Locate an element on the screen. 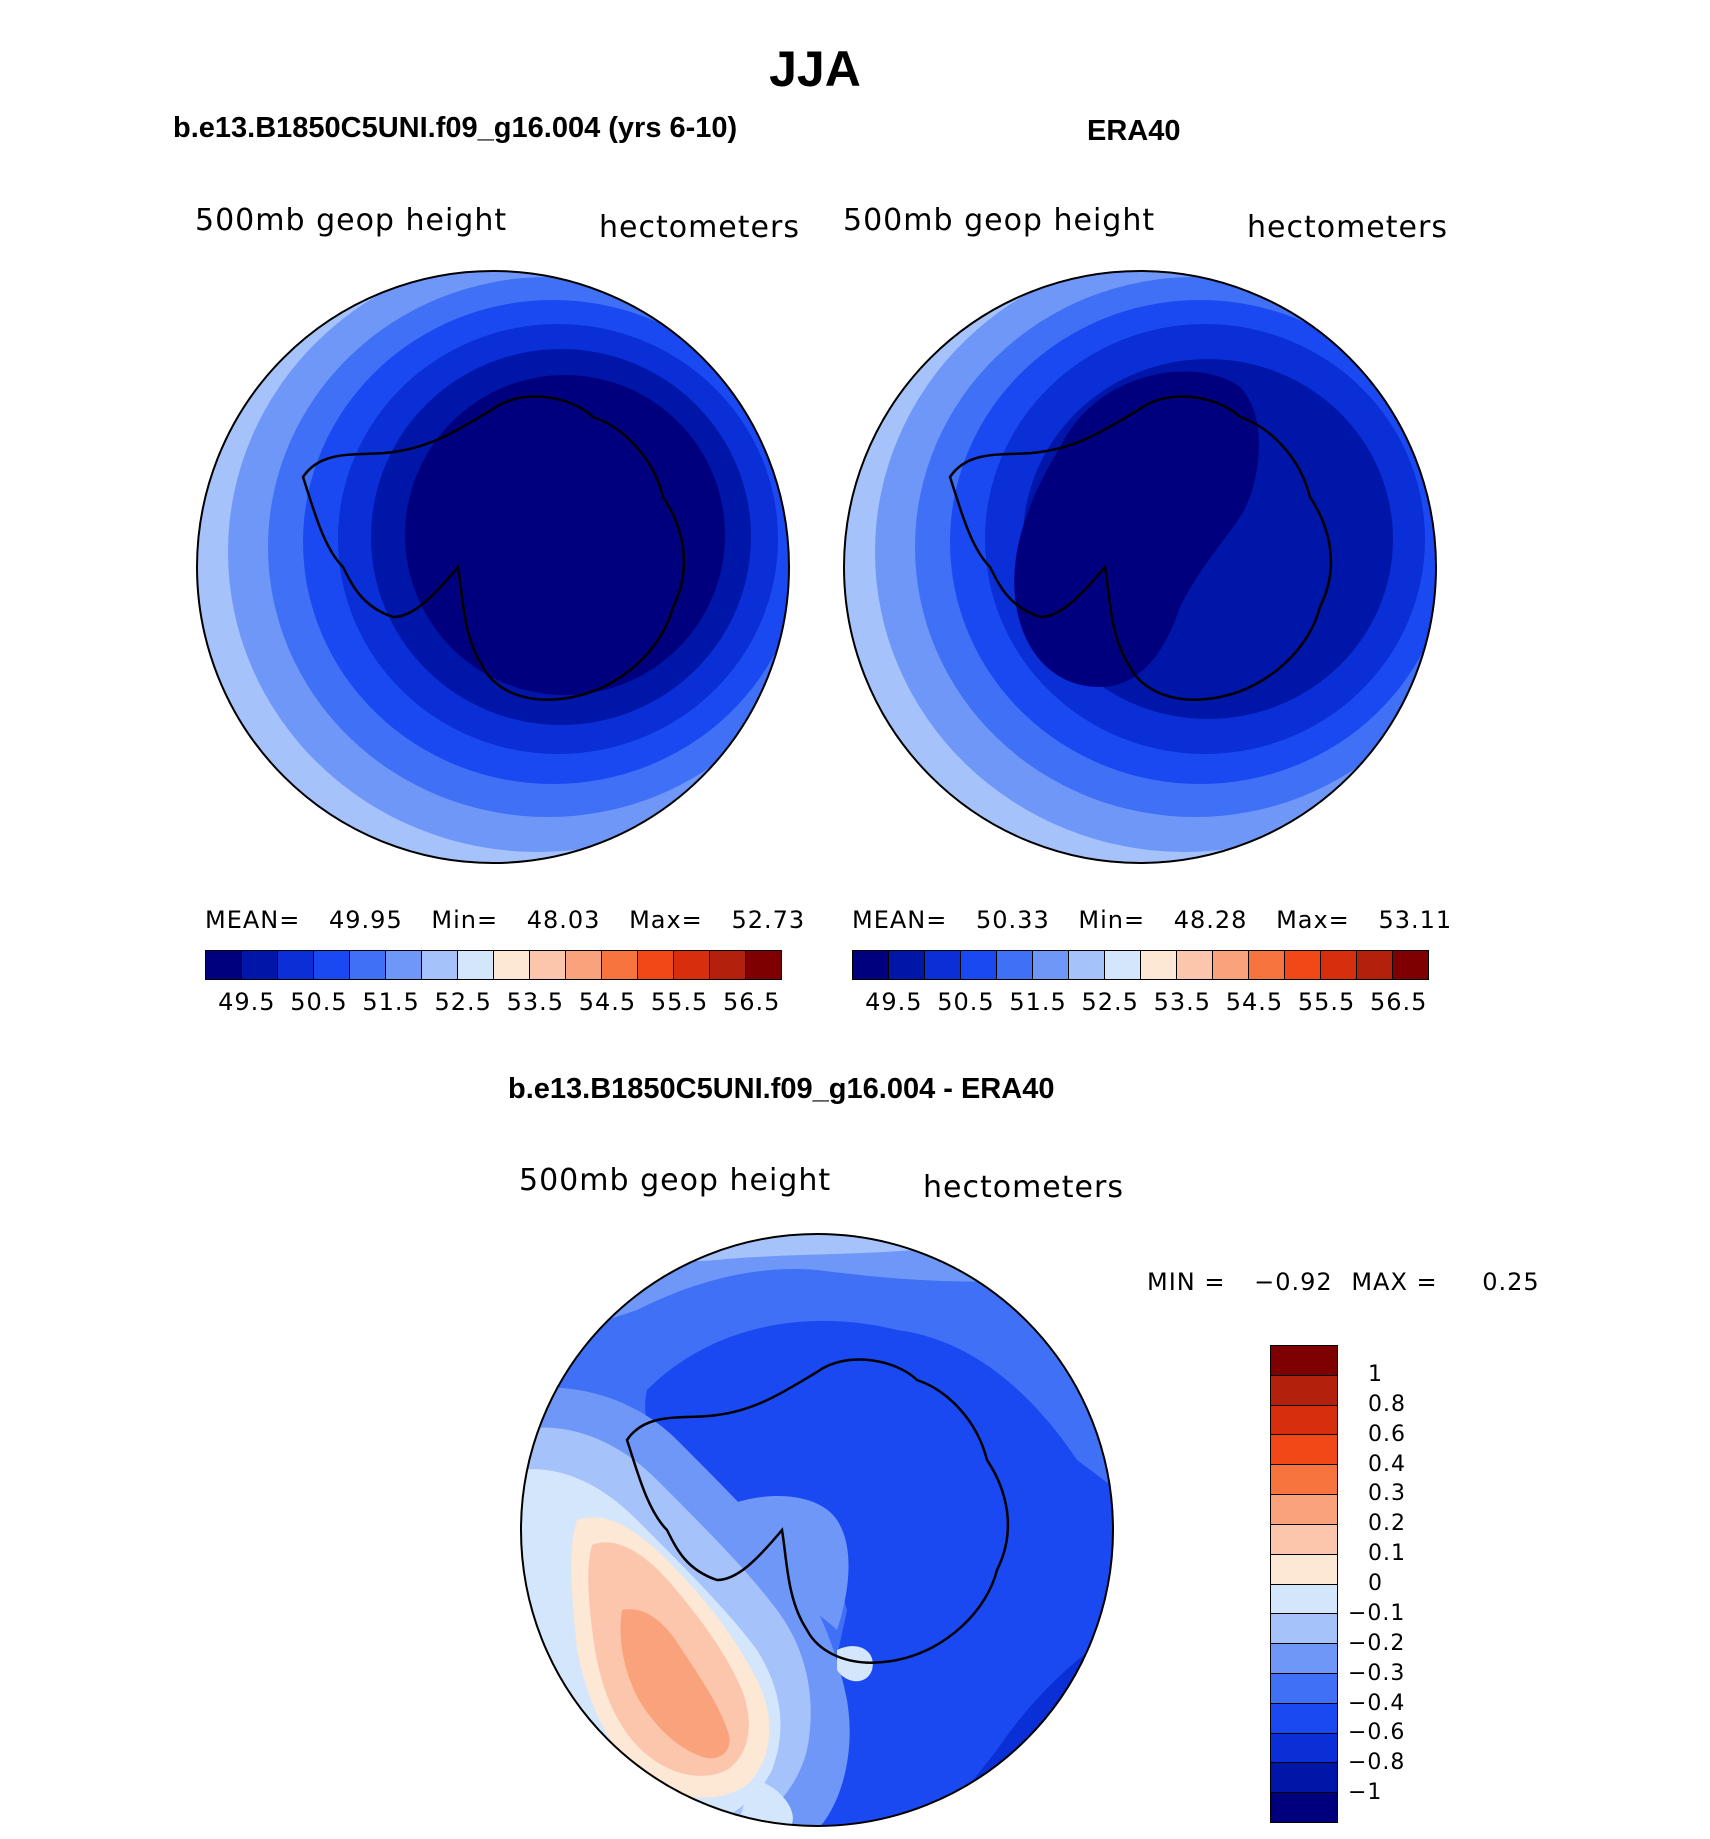  panel-1-colorbar is located at coordinates (493, 965).